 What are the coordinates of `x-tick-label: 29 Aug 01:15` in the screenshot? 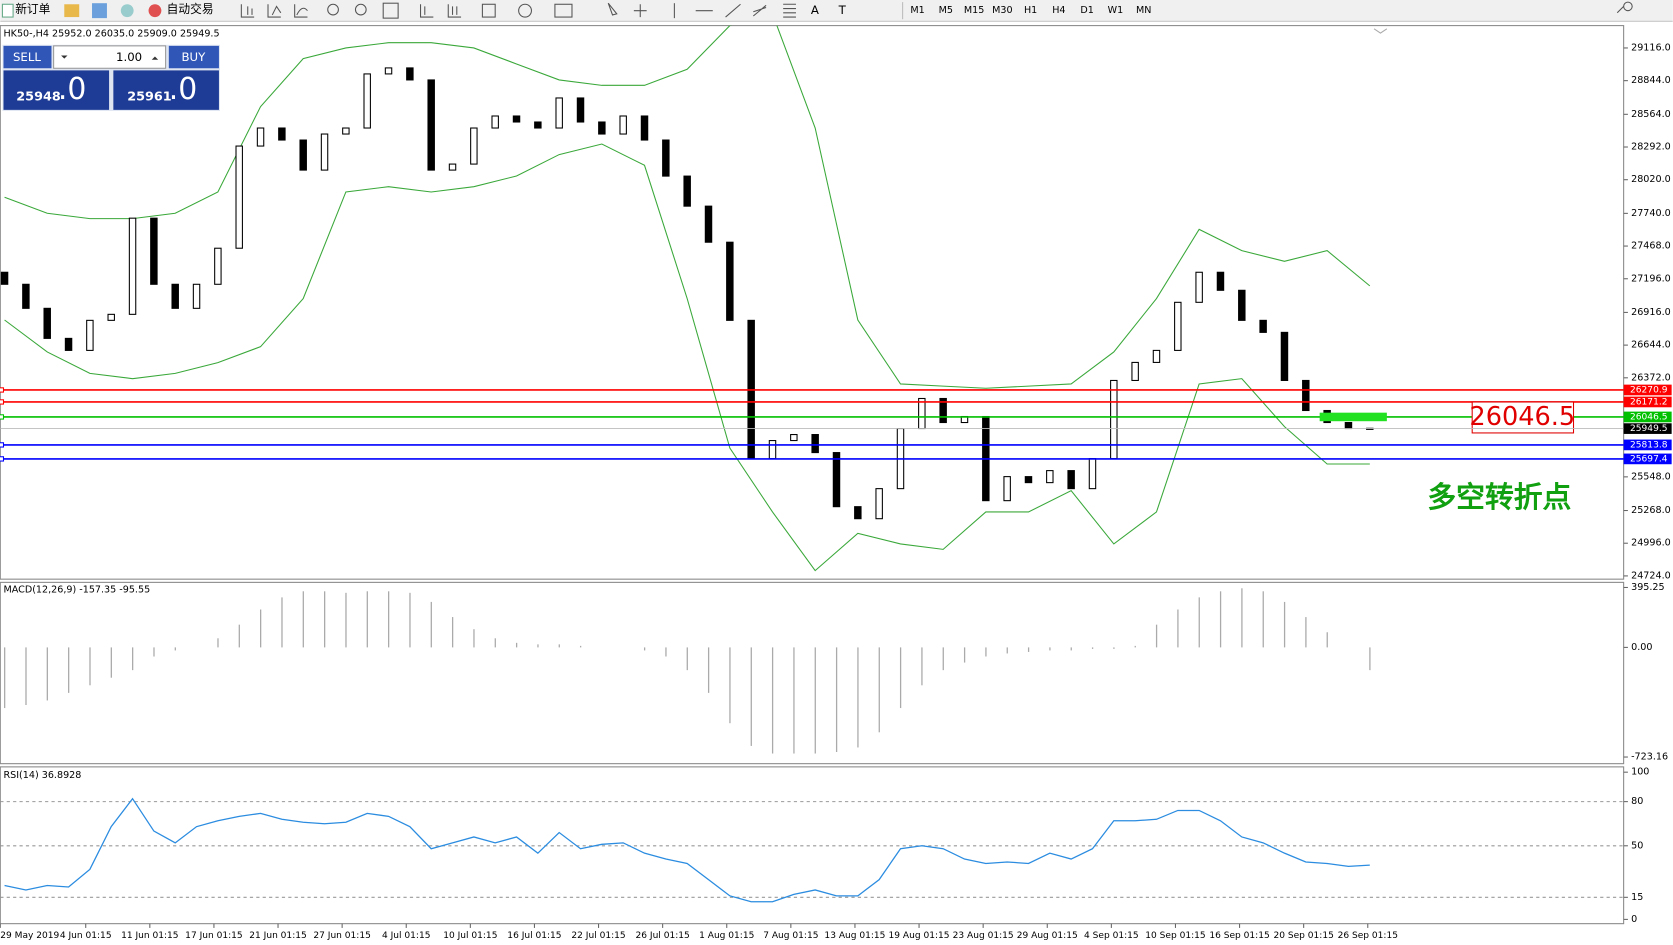 It's located at (1047, 936).